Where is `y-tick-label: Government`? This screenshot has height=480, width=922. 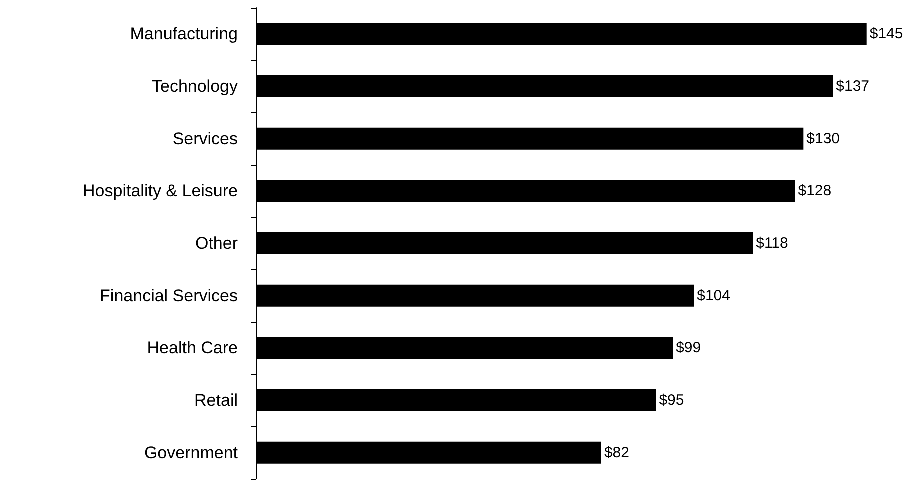
y-tick-label: Government is located at coordinates (191, 452).